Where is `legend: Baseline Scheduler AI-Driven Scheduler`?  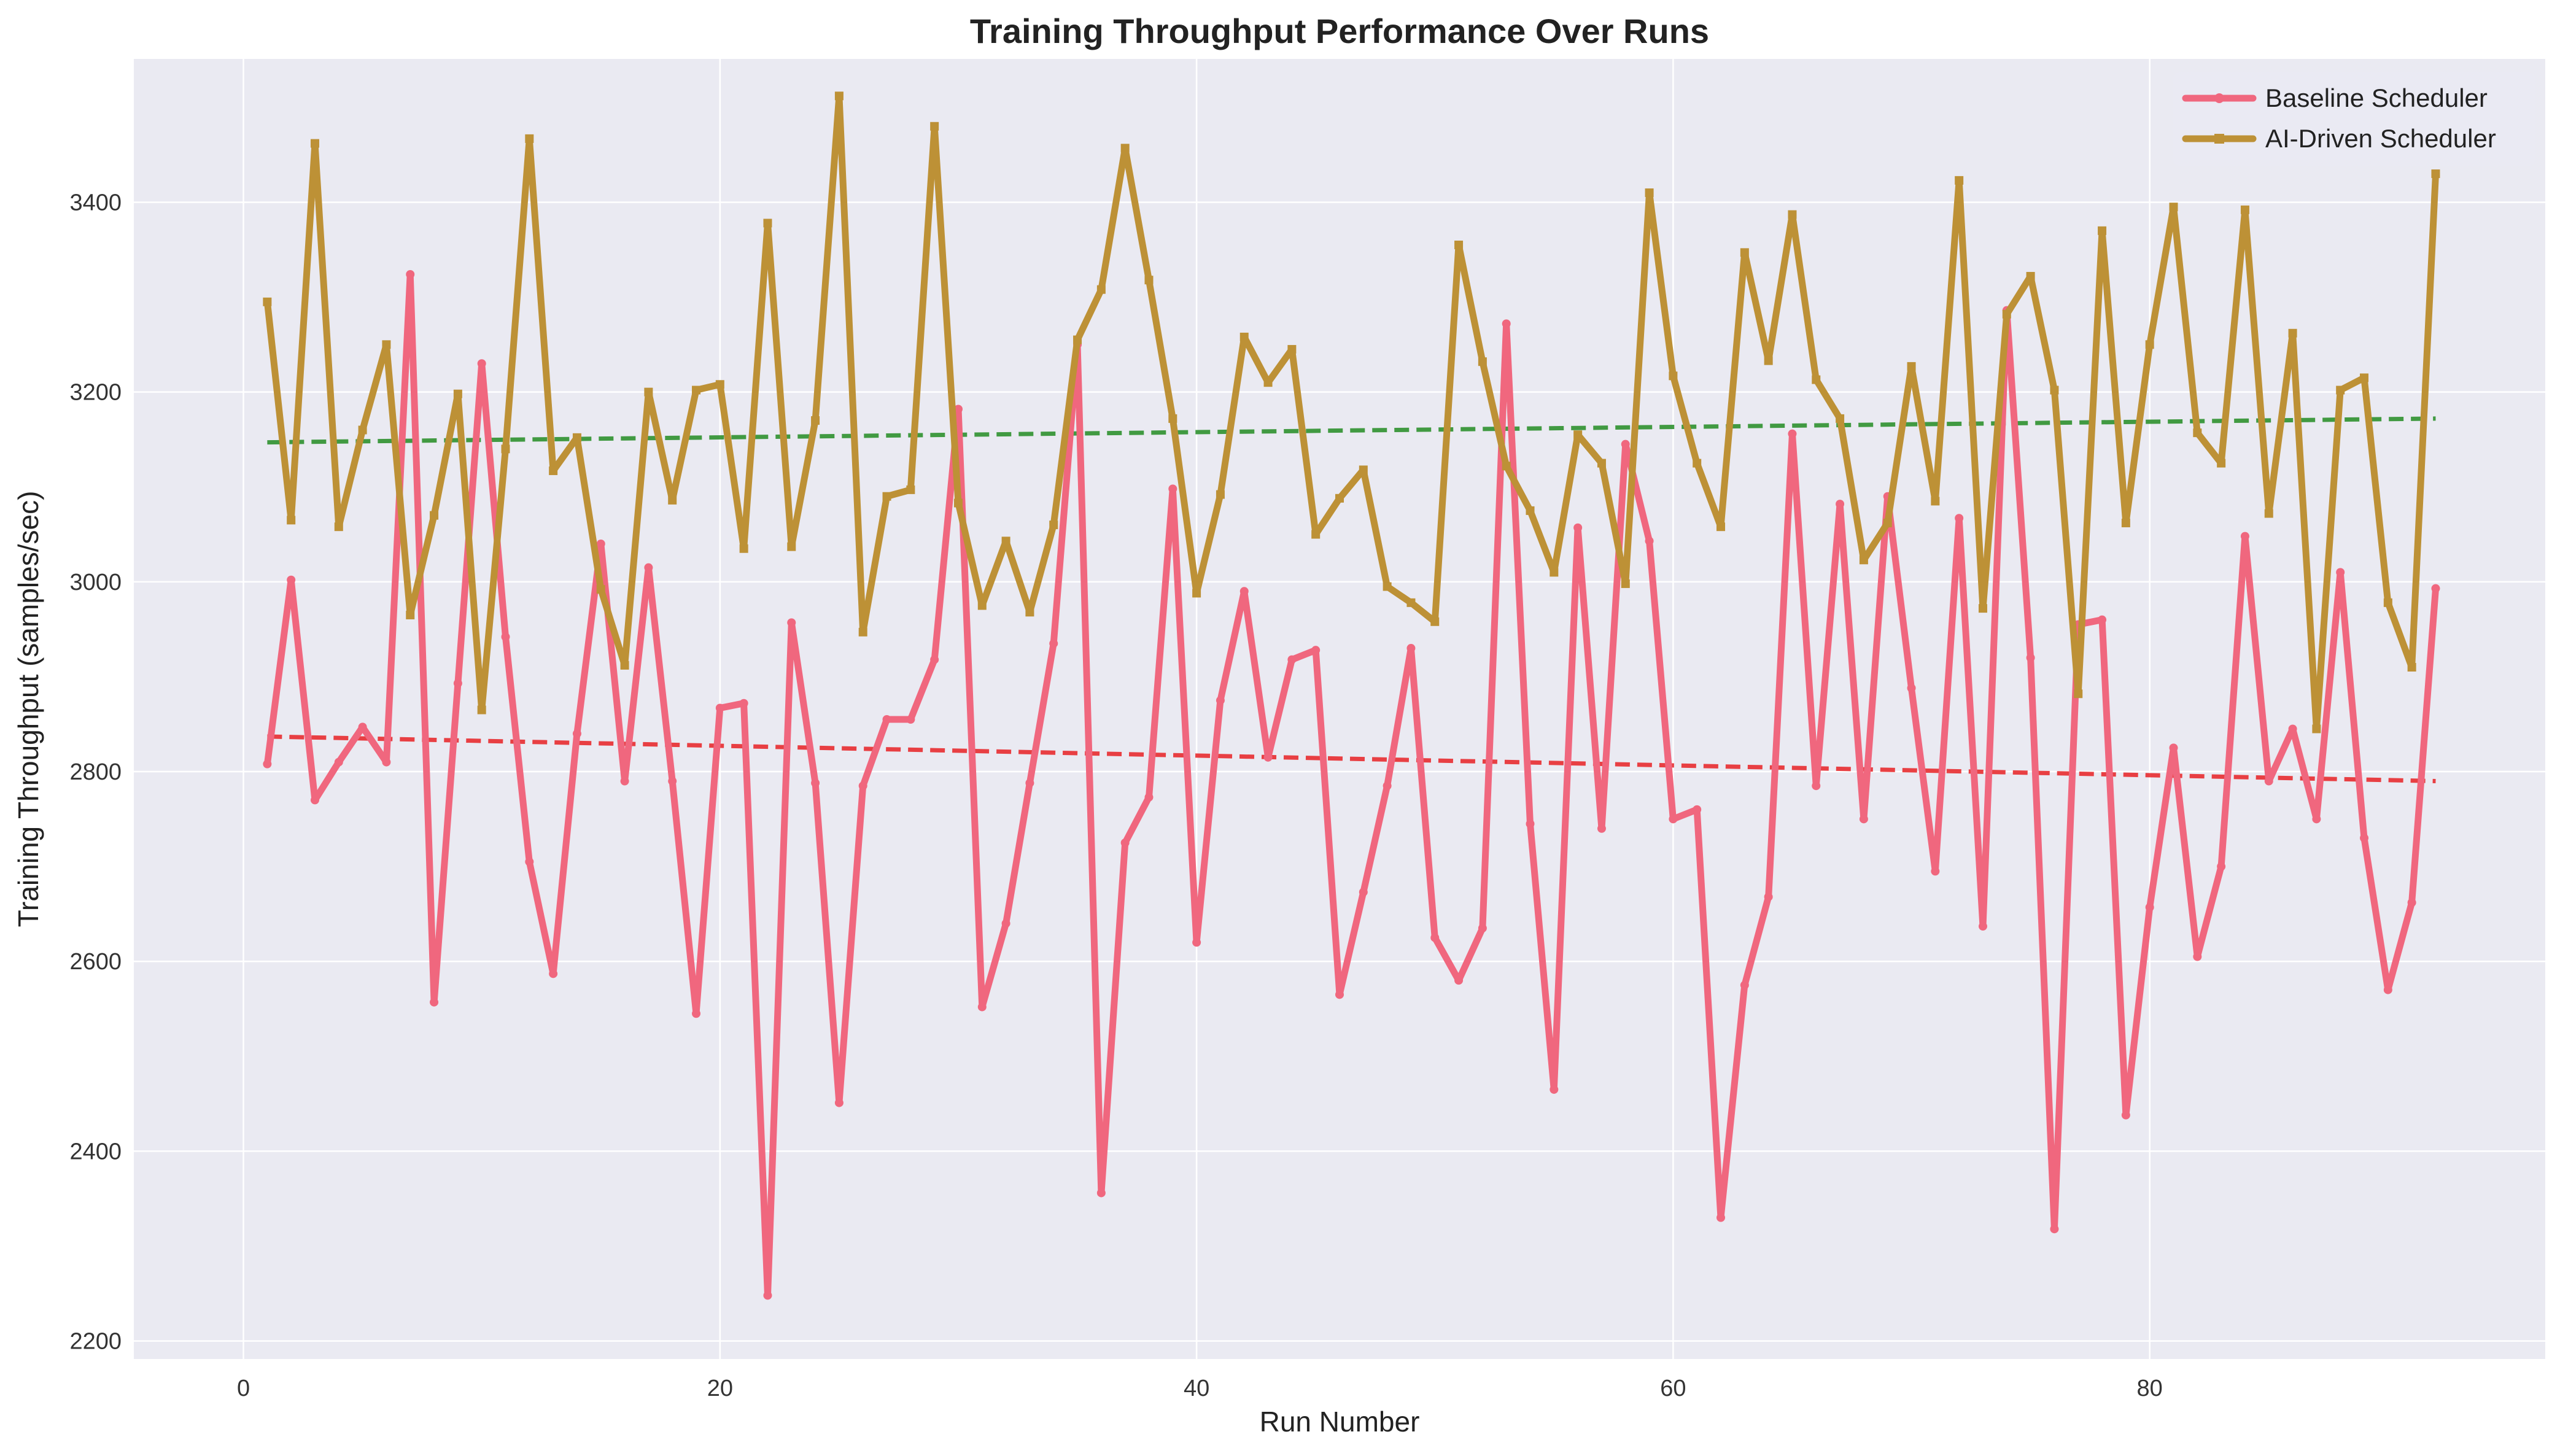 legend: Baseline Scheduler AI-Driven Scheduler is located at coordinates (2354, 119).